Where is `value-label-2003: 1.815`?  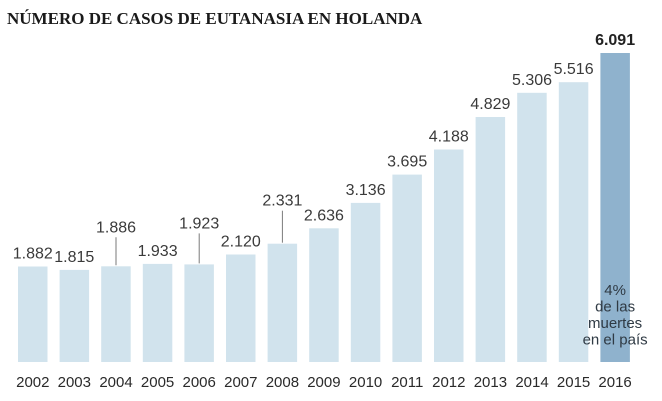 value-label-2003: 1.815 is located at coordinates (74, 257).